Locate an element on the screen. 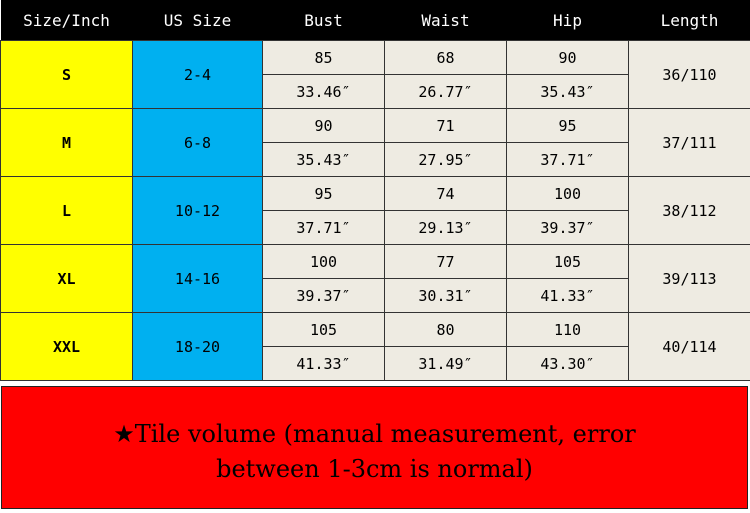 The image size is (750, 513). header-length: Length is located at coordinates (689, 20).